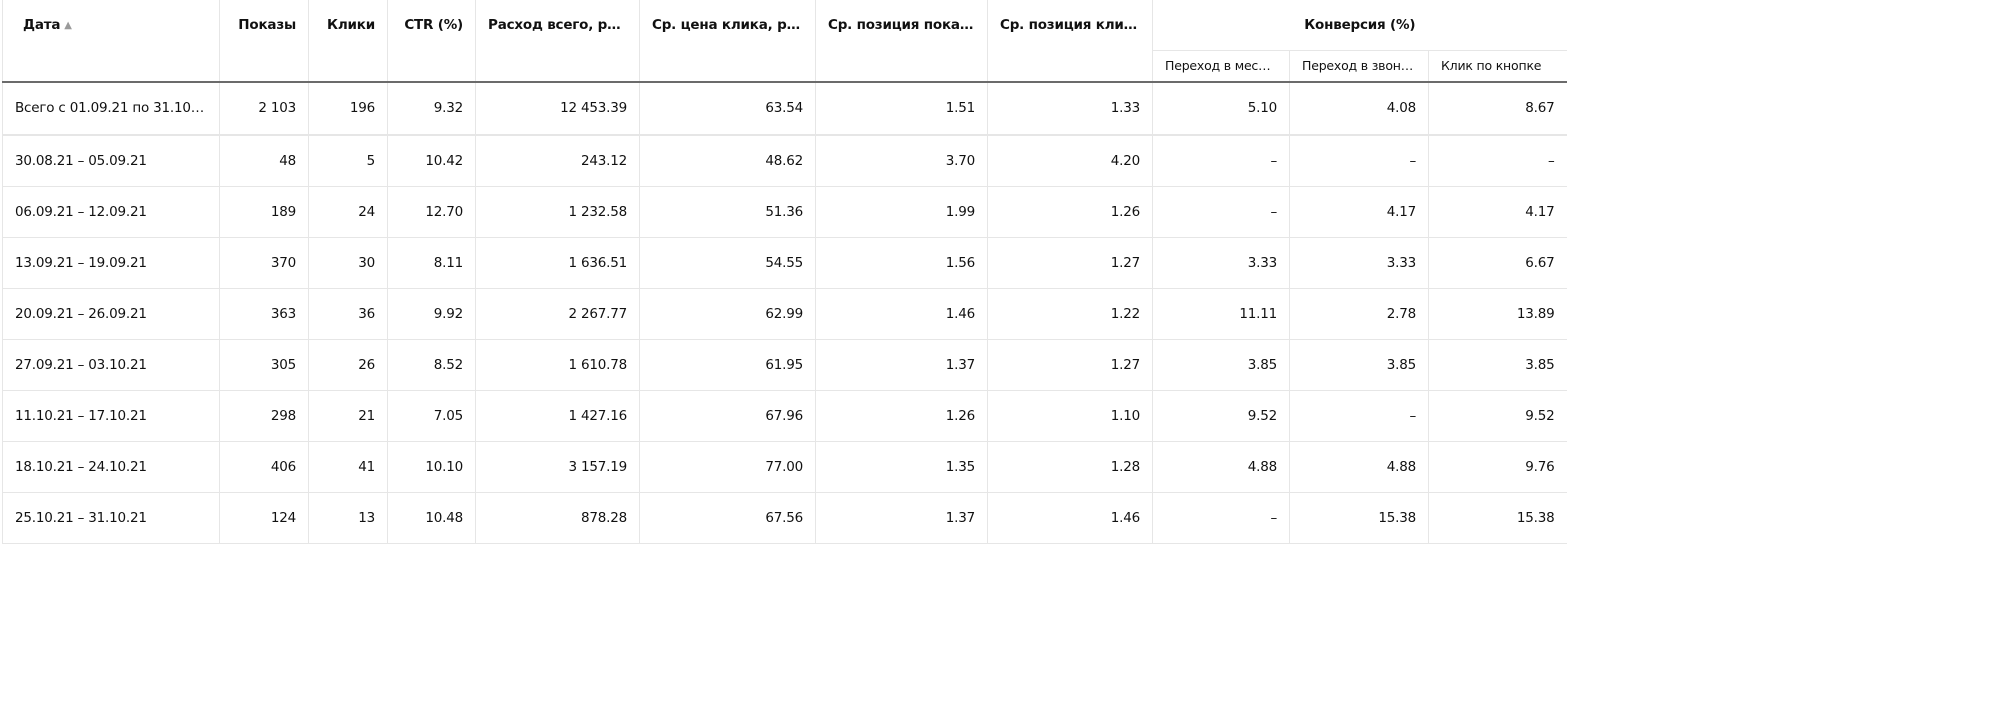 The image size is (1999, 702). What do you see at coordinates (901, 41) in the screenshot?
I see `column-header-avg-impression-position: Ср. позиция показа` at bounding box center [901, 41].